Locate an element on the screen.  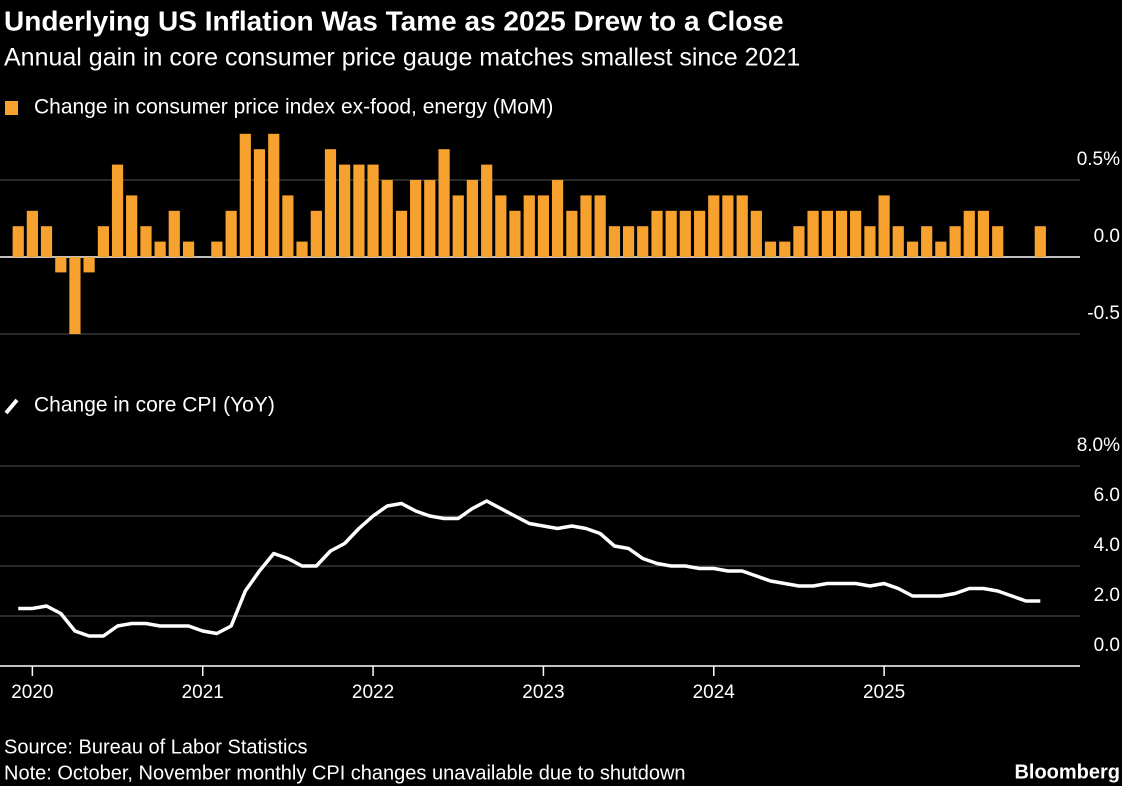
x-tick-label: 2021 is located at coordinates (203, 692).